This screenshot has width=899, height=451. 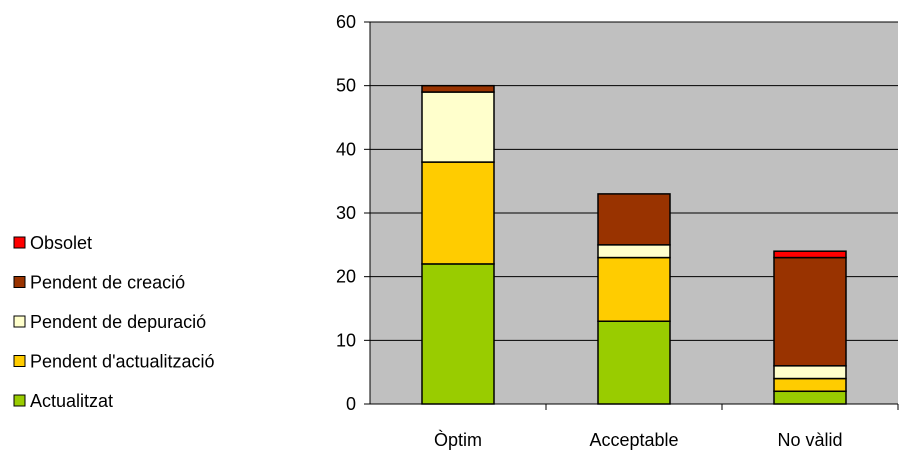 I want to click on y-tick-label: 50, so click(x=346, y=86).